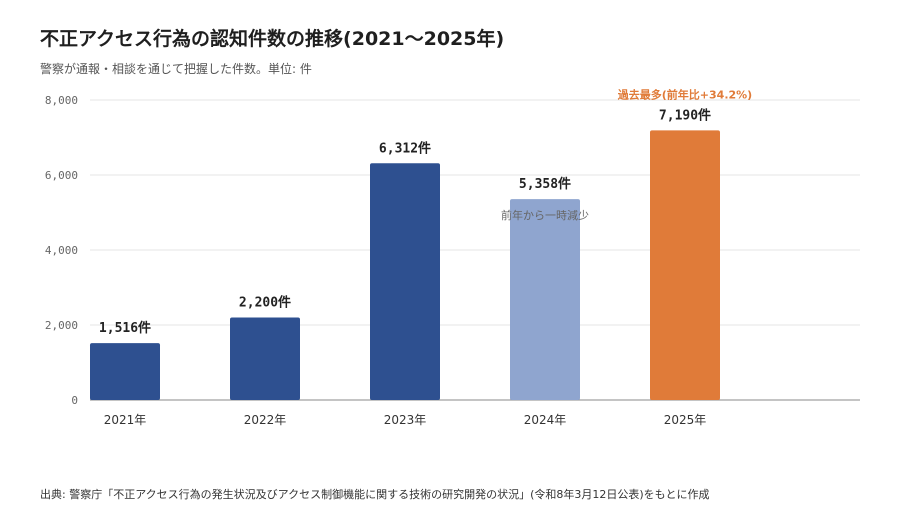 The image size is (900, 520). What do you see at coordinates (61, 250) in the screenshot?
I see `y-tick-label: 4,000` at bounding box center [61, 250].